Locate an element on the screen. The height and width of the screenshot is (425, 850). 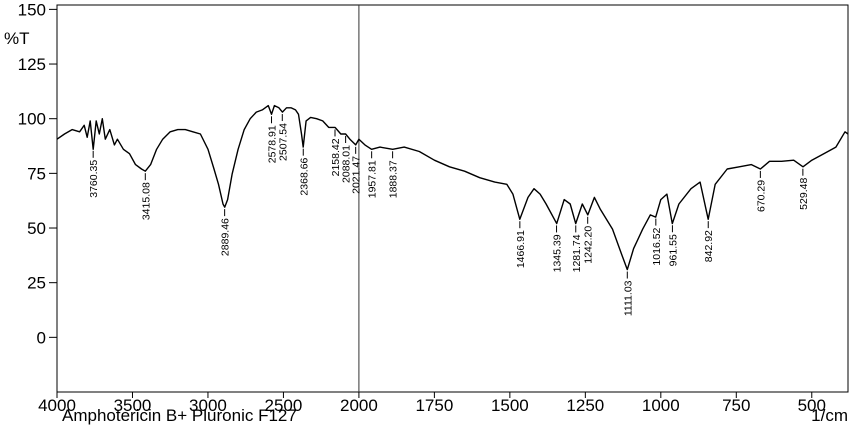
x-axis-label: 1/cm is located at coordinates (829, 415).